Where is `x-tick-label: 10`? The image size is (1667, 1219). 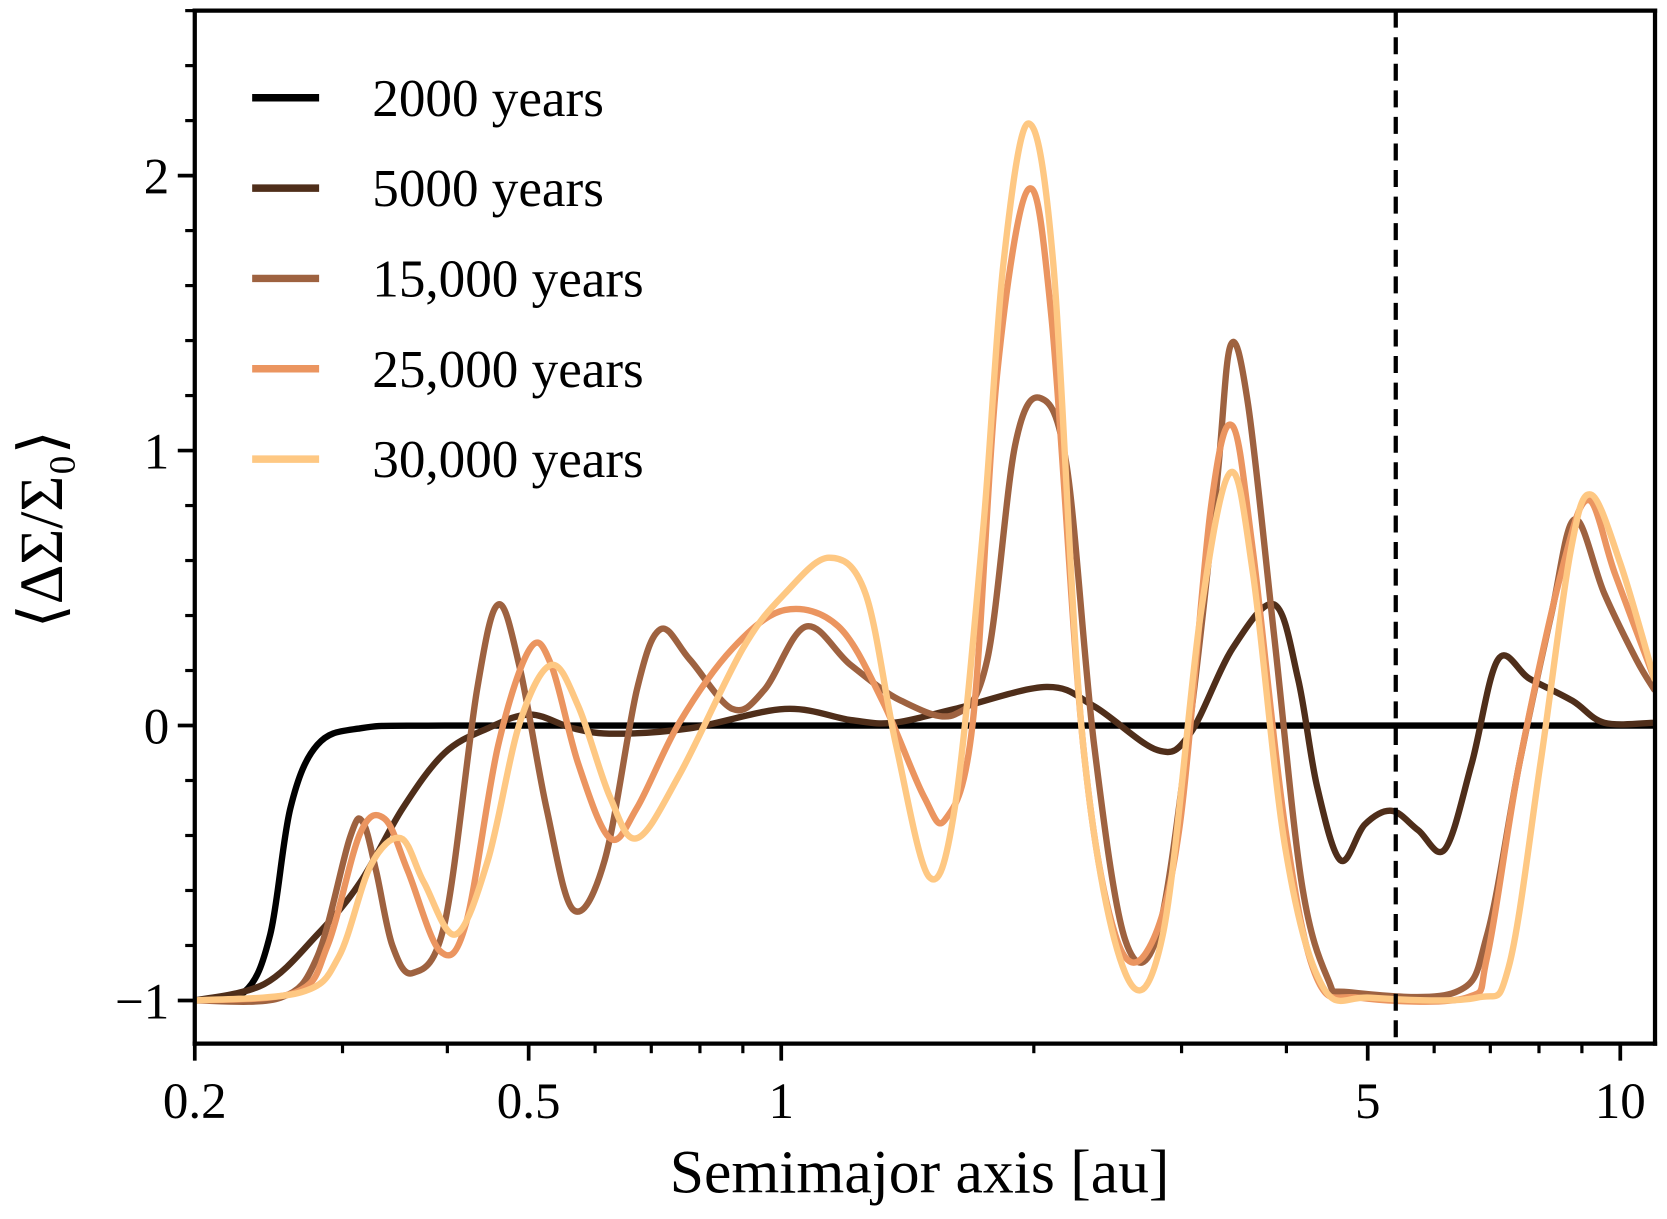 x-tick-label: 10 is located at coordinates (1620, 1102).